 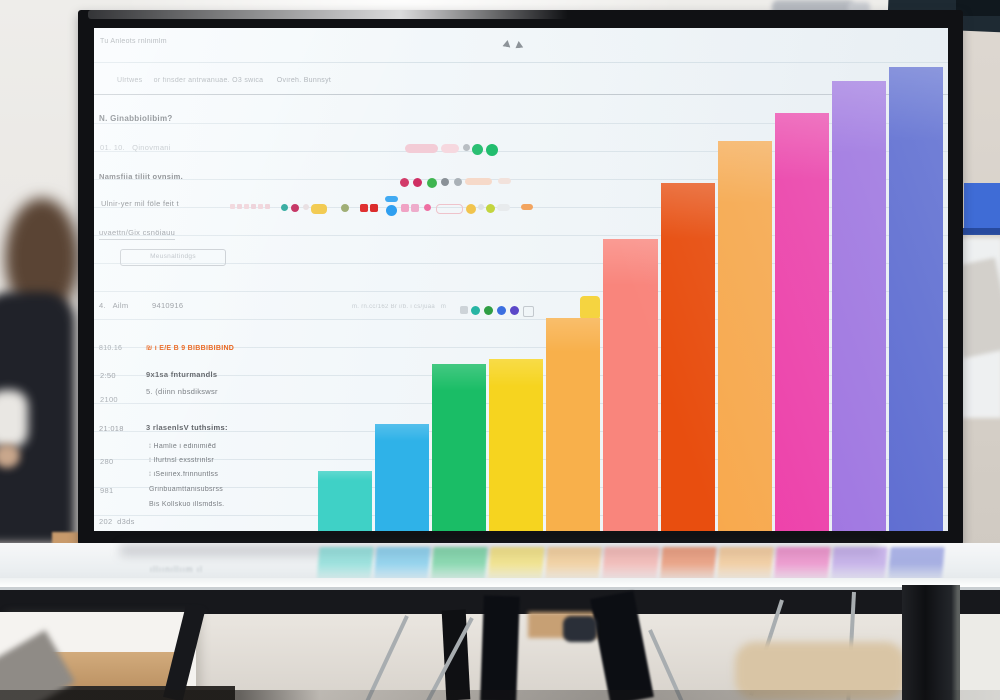 What do you see at coordinates (133, 41) in the screenshot?
I see `screen-text-row: Tu Anleots rnlnimlm` at bounding box center [133, 41].